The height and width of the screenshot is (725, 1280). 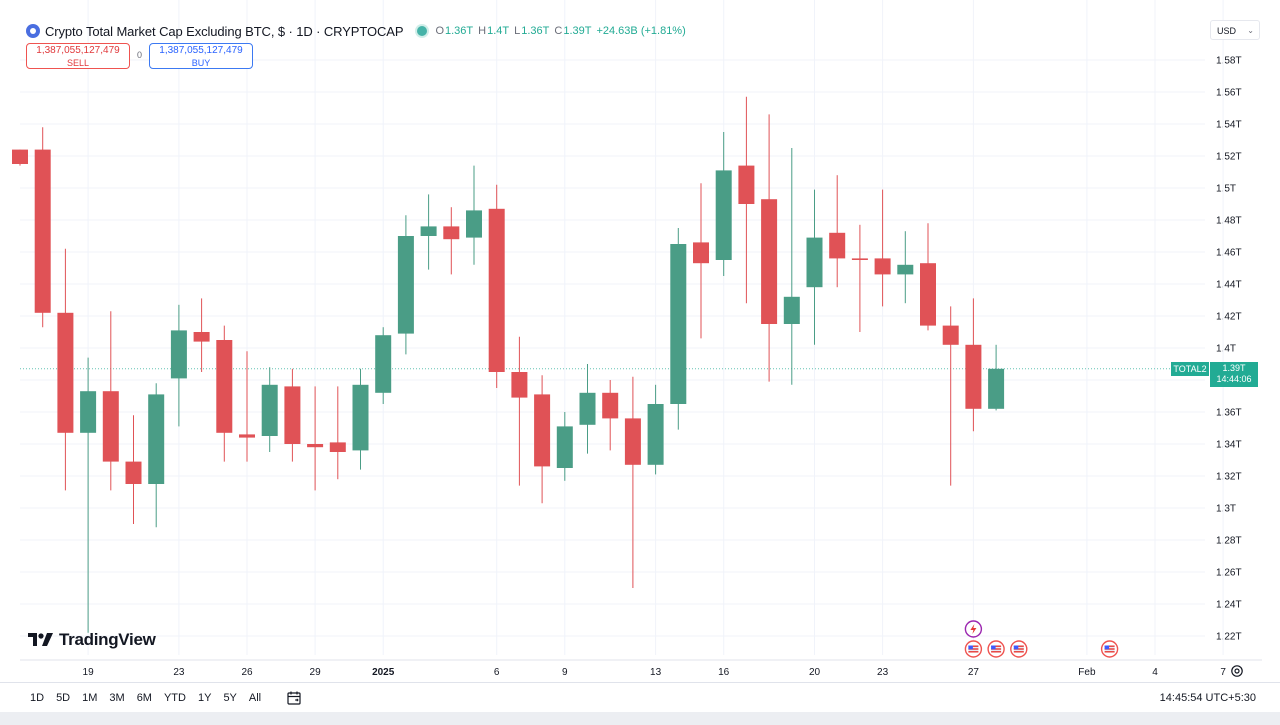 What do you see at coordinates (1229, 605) in the screenshot?
I see `y-tick-label: 1.24T` at bounding box center [1229, 605].